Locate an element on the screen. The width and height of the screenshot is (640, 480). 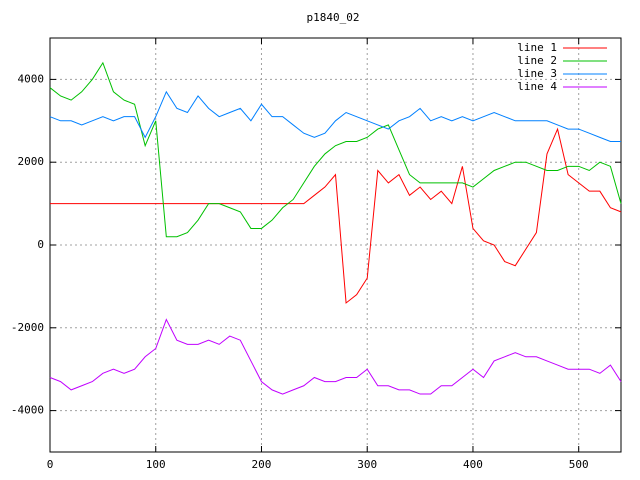
y-tick-label: 4000 is located at coordinates (31, 78).